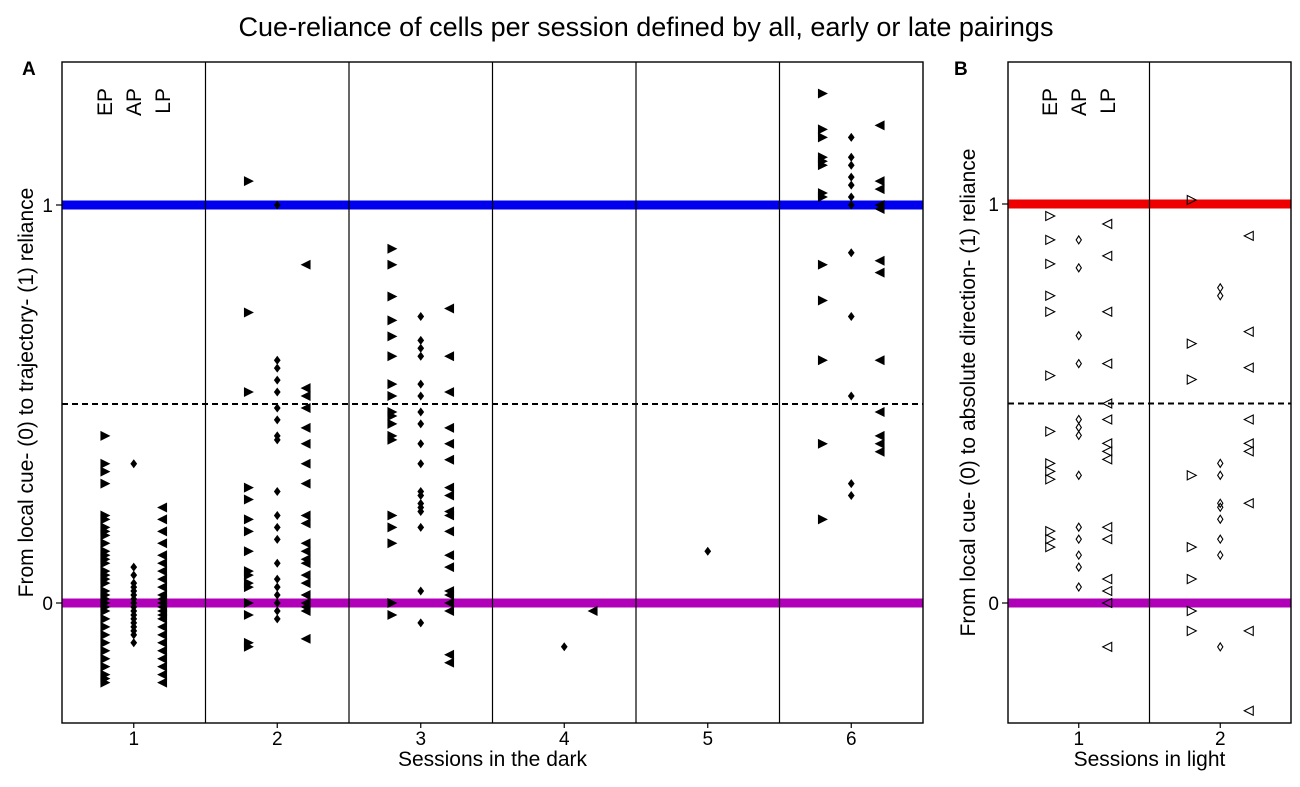  What do you see at coordinates (1108, 101) in the screenshot?
I see `column-label-lp: LP` at bounding box center [1108, 101].